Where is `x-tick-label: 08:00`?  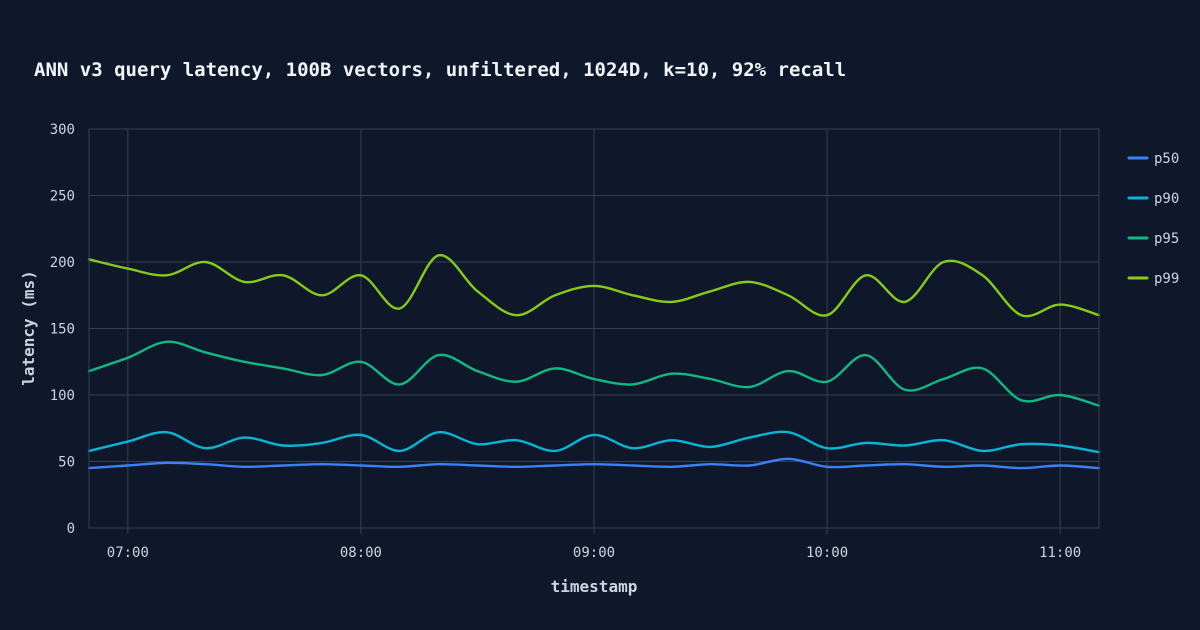
x-tick-label: 08:00 is located at coordinates (361, 553).